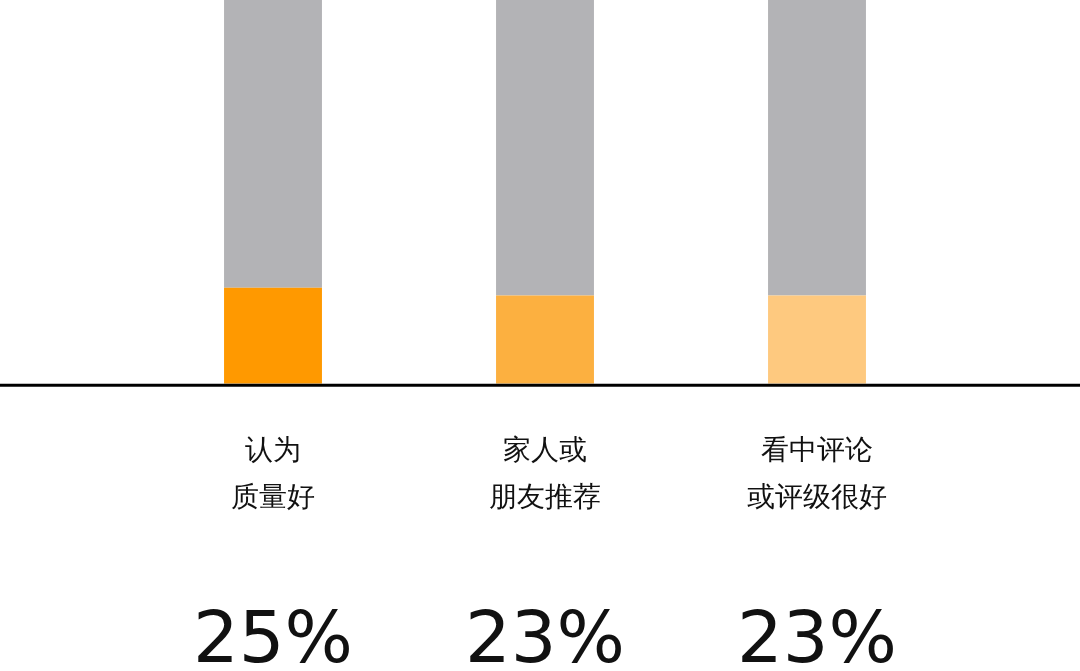 The width and height of the screenshot is (1080, 671). What do you see at coordinates (273, 473) in the screenshot?
I see `x-tick-label: 认为质量好` at bounding box center [273, 473].